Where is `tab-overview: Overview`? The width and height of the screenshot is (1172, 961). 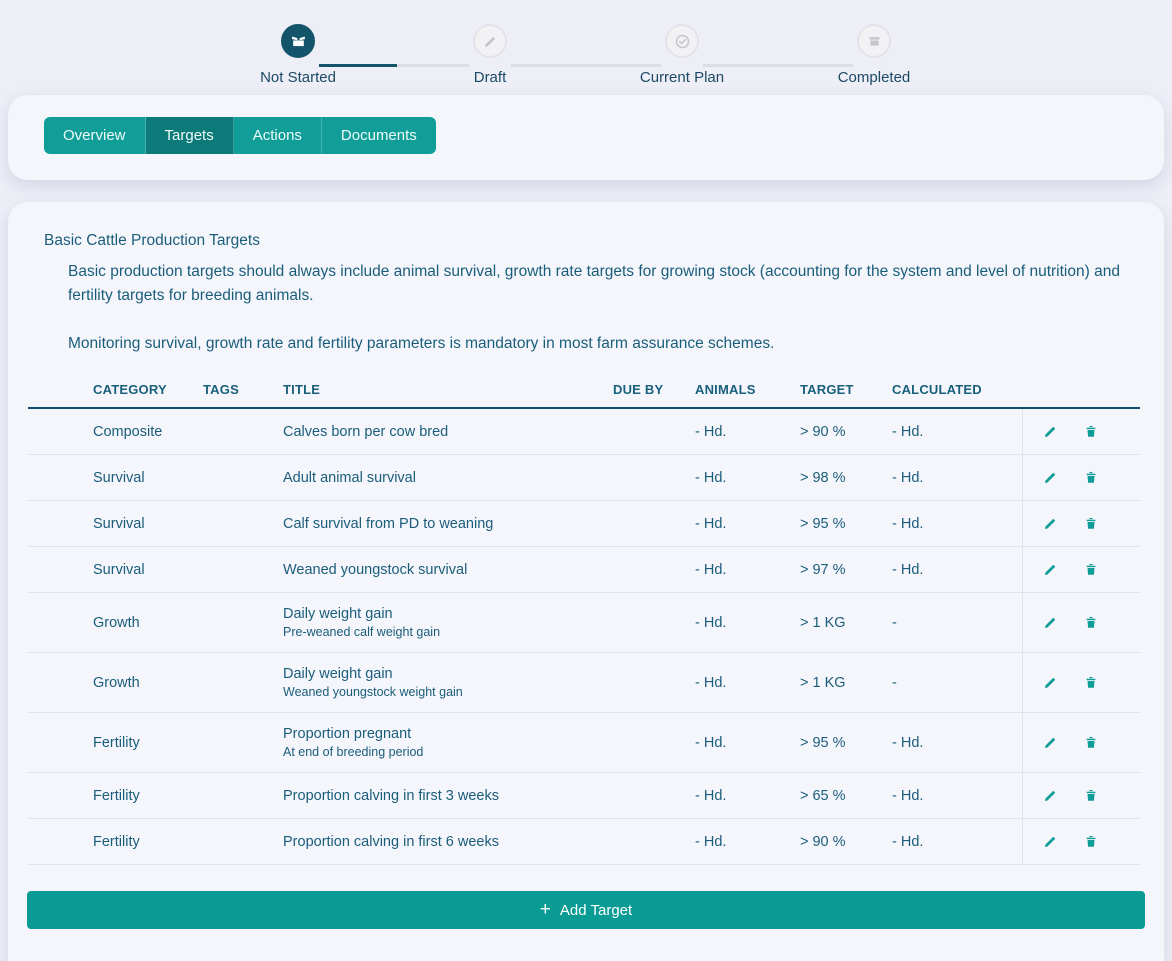 tab-overview: Overview is located at coordinates (95, 135).